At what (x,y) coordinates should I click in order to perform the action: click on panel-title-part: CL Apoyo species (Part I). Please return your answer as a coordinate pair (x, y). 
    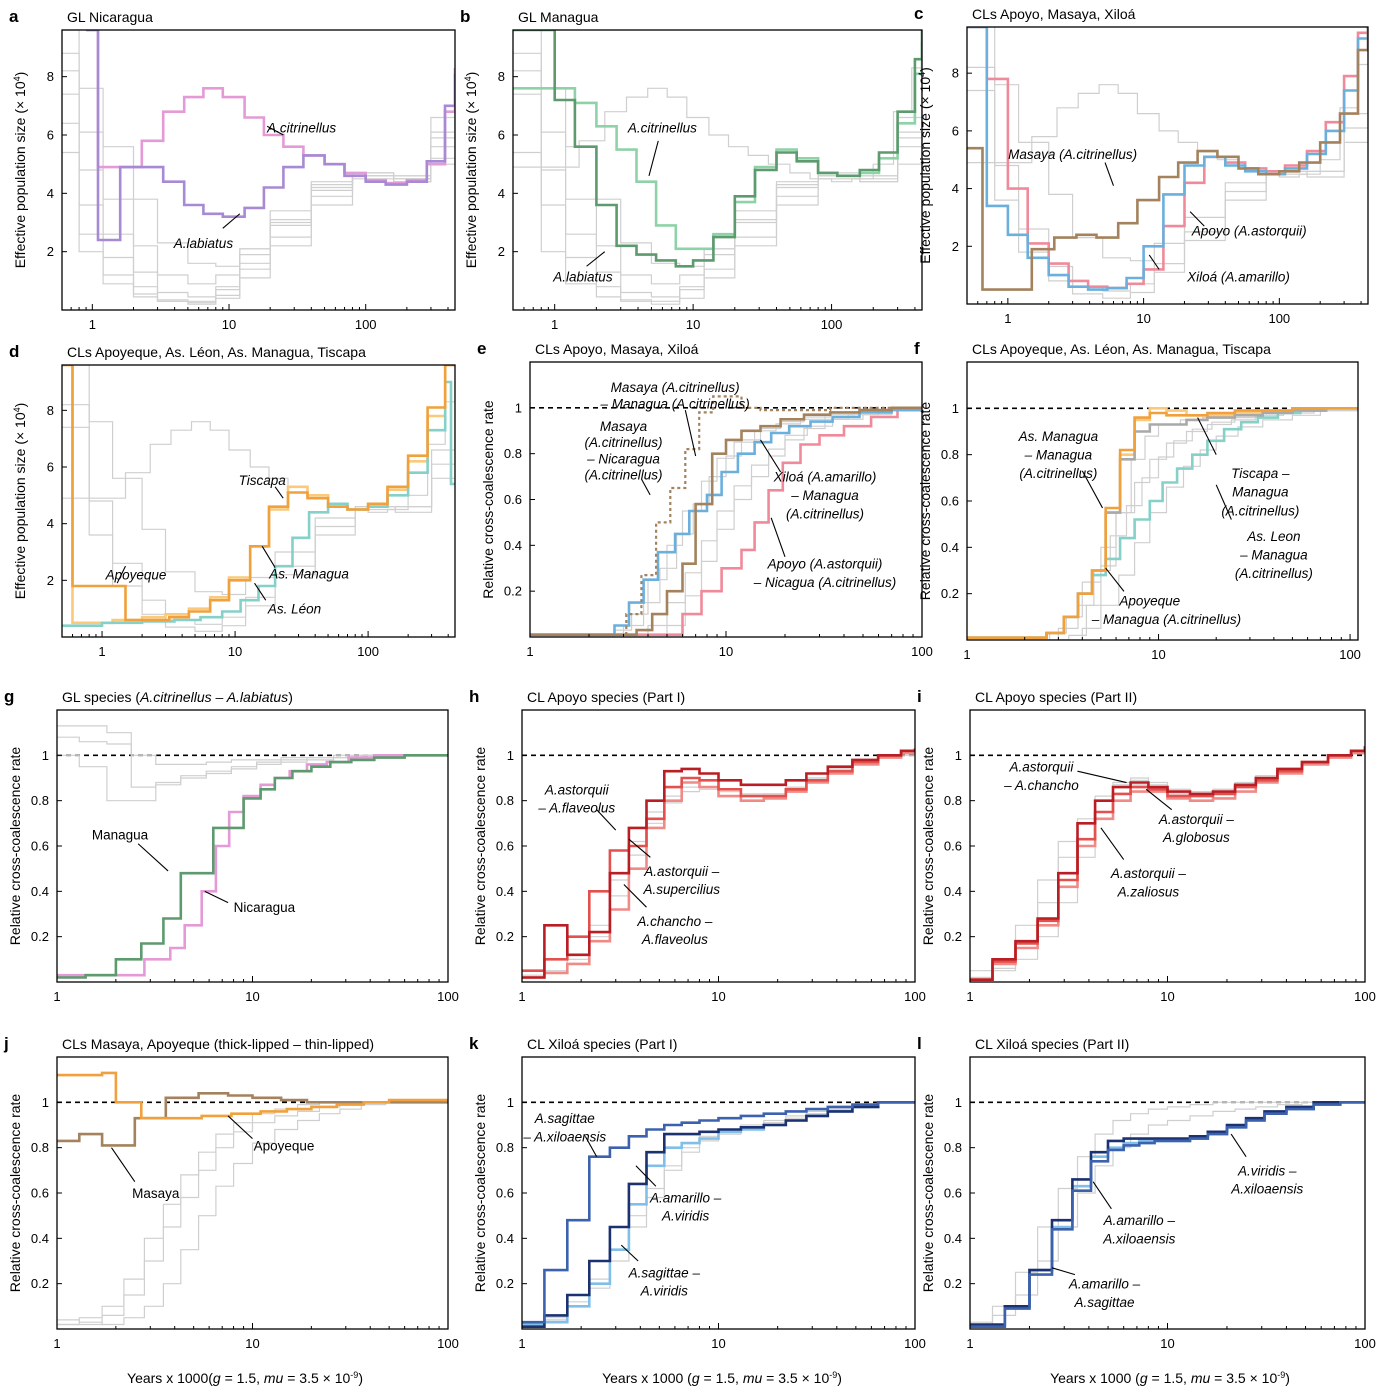
    Looking at the image, I should click on (606, 697).